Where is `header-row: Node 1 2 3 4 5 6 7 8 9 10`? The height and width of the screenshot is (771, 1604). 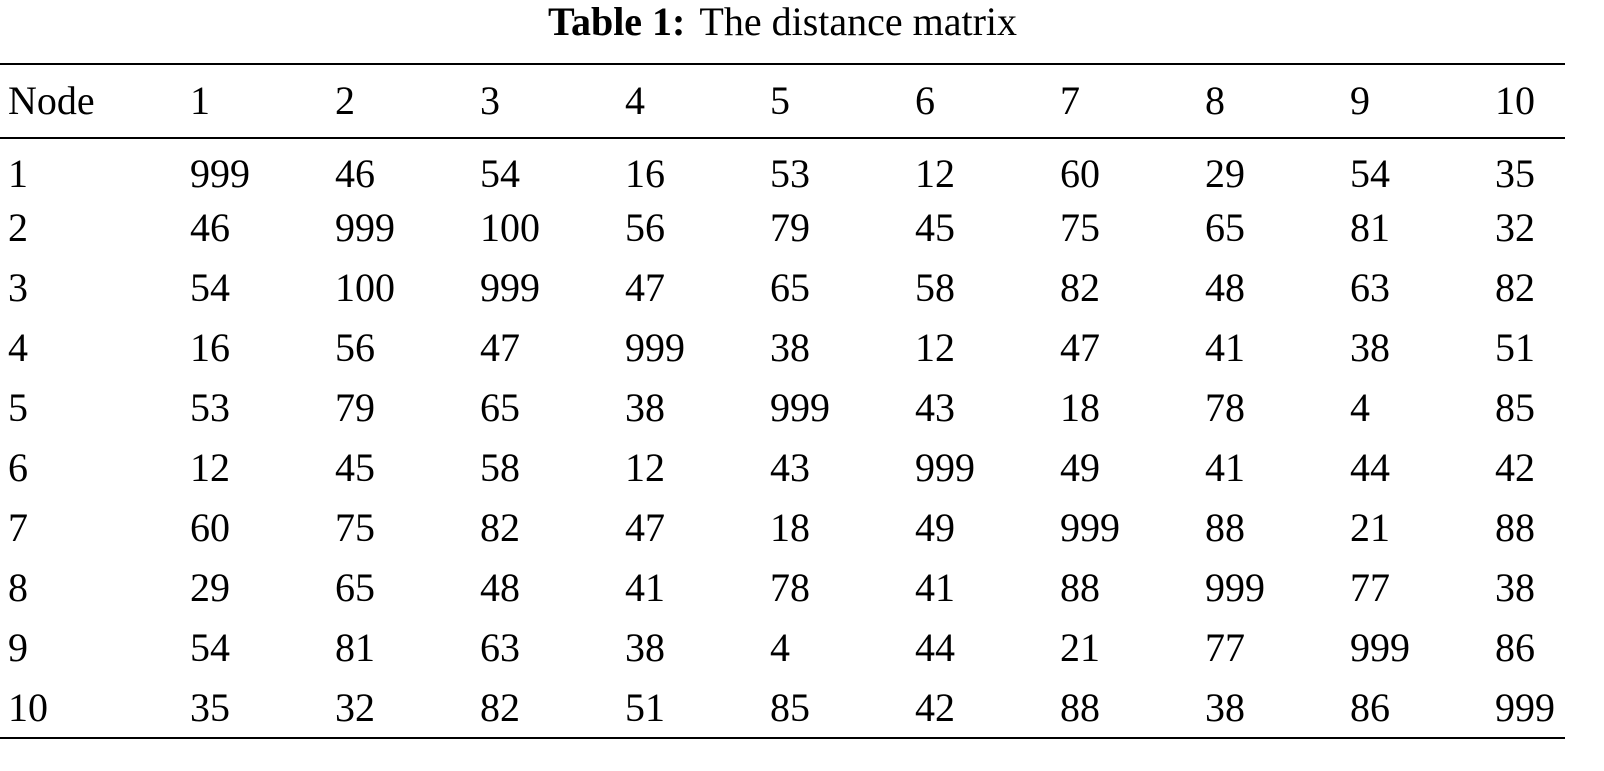
header-row: Node 1 2 3 4 5 6 7 8 9 10 is located at coordinates (782, 101).